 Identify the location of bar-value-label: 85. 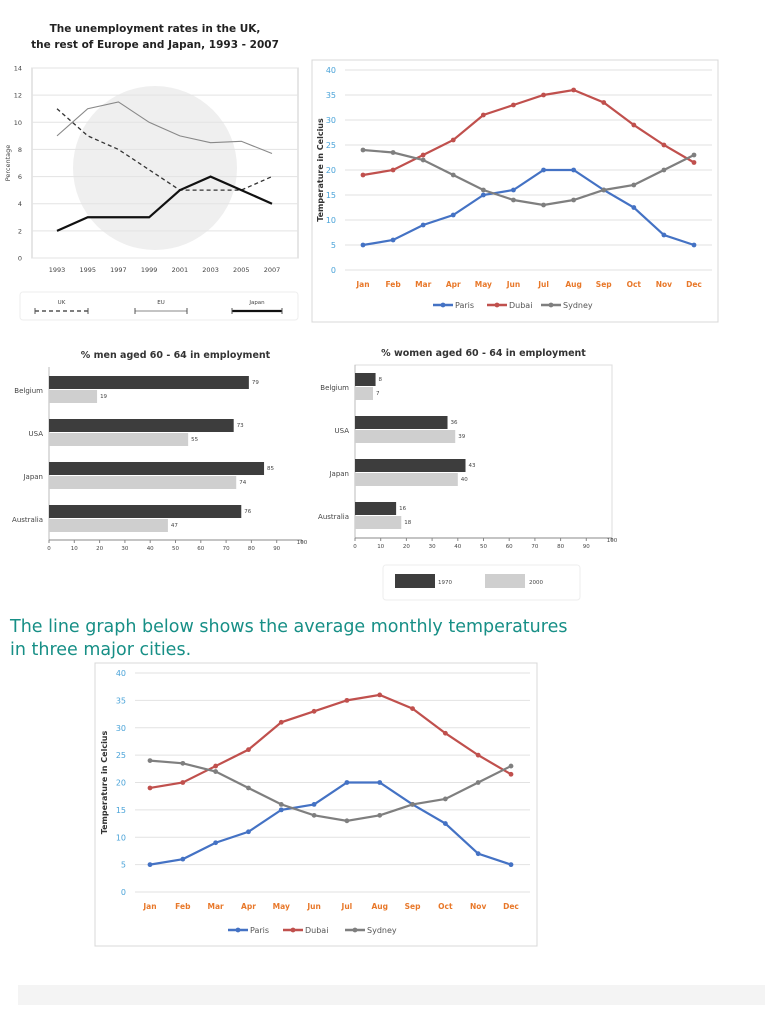
(270, 469).